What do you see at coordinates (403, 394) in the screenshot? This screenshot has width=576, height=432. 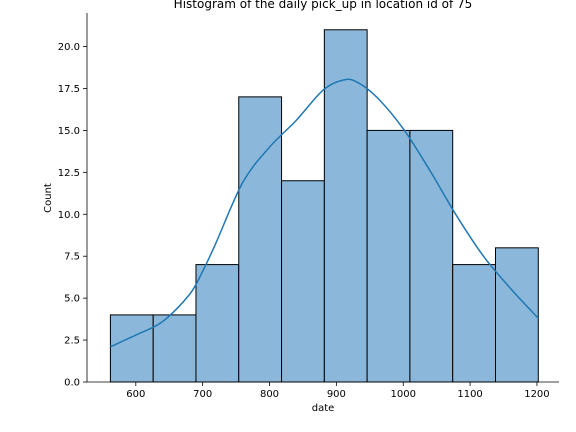 I see `x-tick-label: 1000` at bounding box center [403, 394].